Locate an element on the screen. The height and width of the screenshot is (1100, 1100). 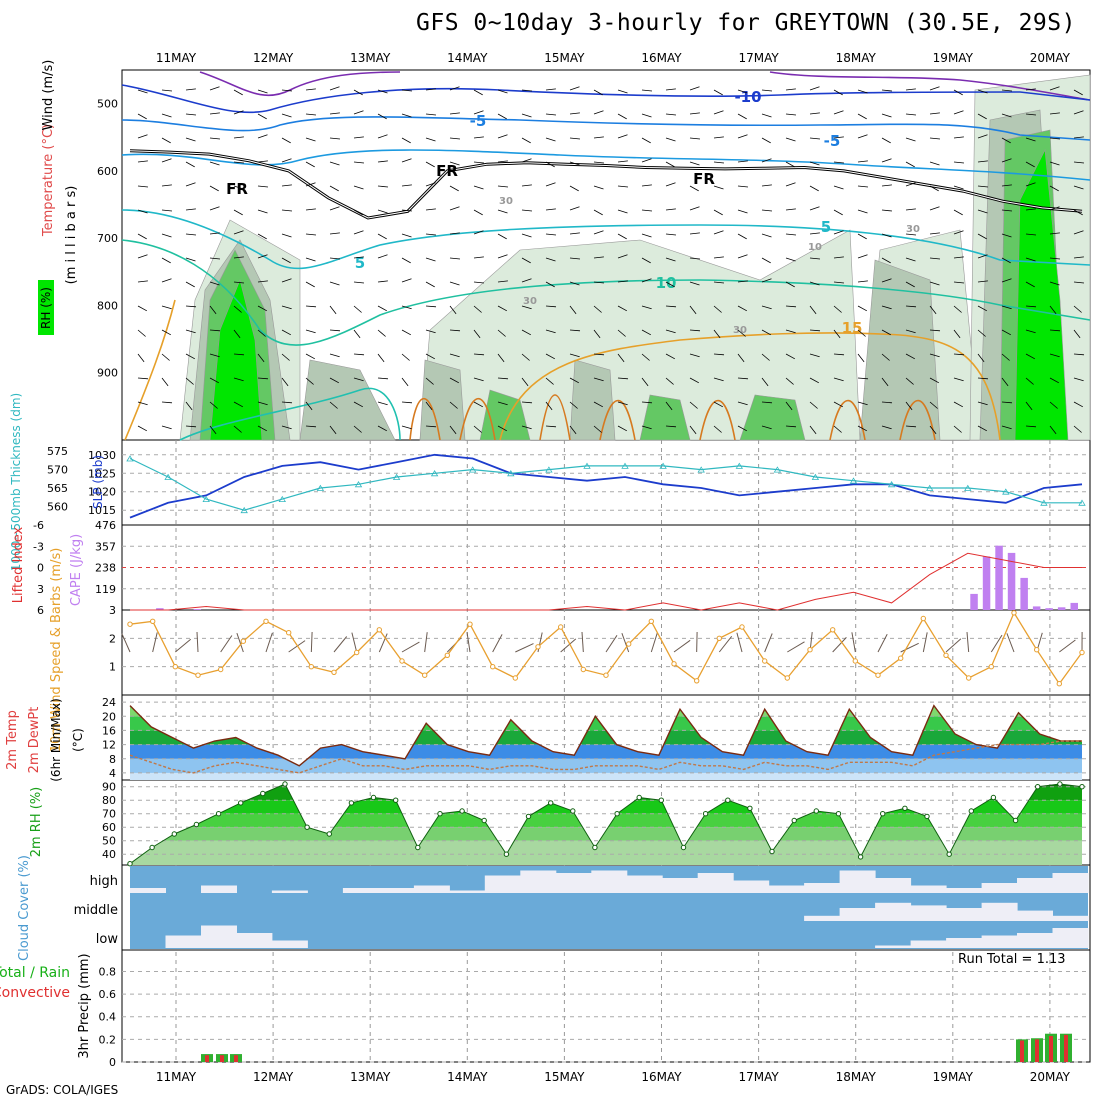
ylabel-rh2m: 2m RH (%) is located at coordinates (36, 822).